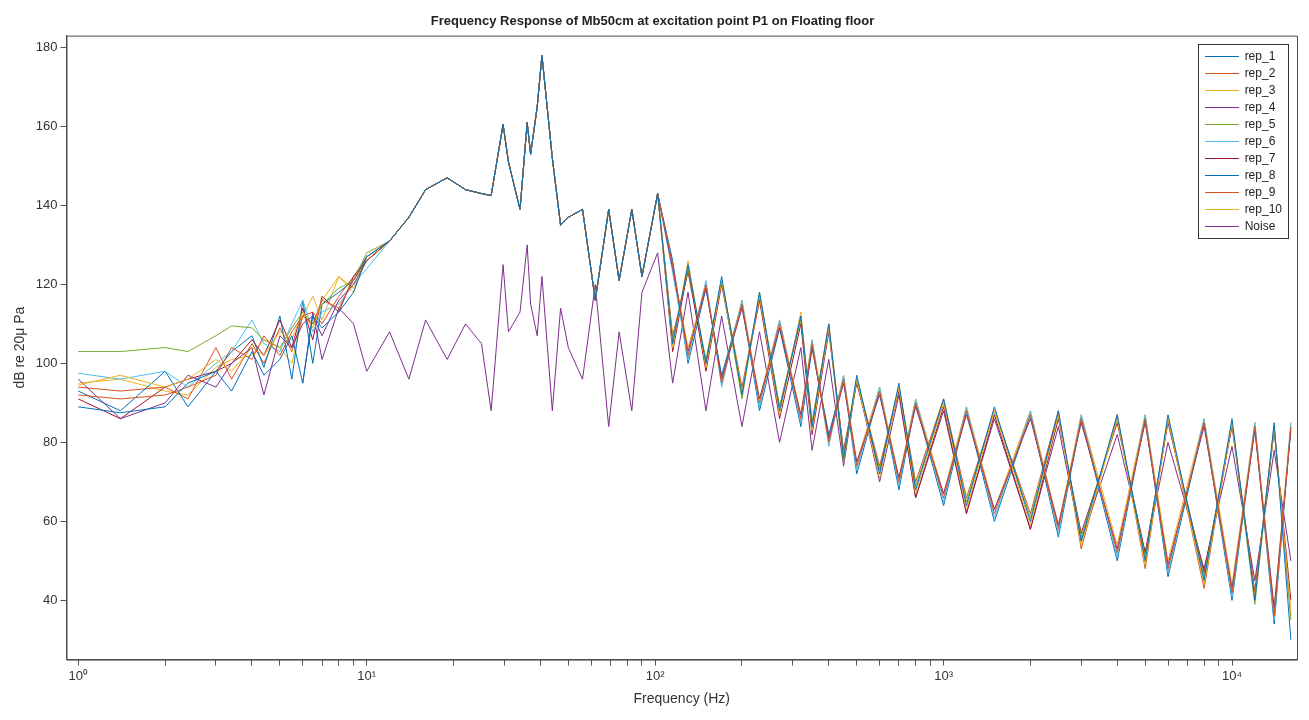 This screenshot has width=1309, height=720. Describe the element at coordinates (1260, 192) in the screenshot. I see `legend-label: rep_9` at that location.